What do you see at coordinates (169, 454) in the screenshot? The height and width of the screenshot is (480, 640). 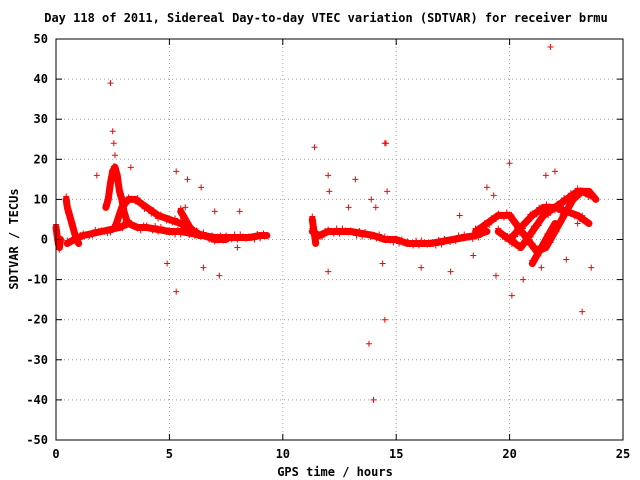 I see `x-tick-label: 5` at bounding box center [169, 454].